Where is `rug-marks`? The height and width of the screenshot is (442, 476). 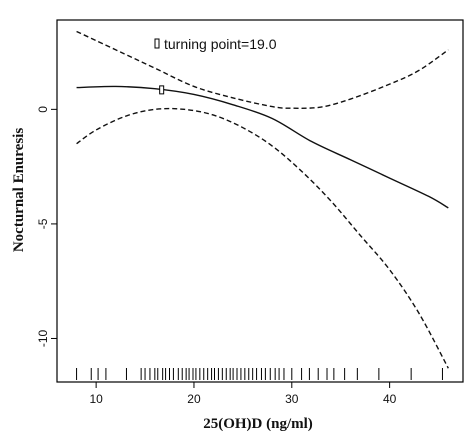 rug-marks is located at coordinates (259, 374).